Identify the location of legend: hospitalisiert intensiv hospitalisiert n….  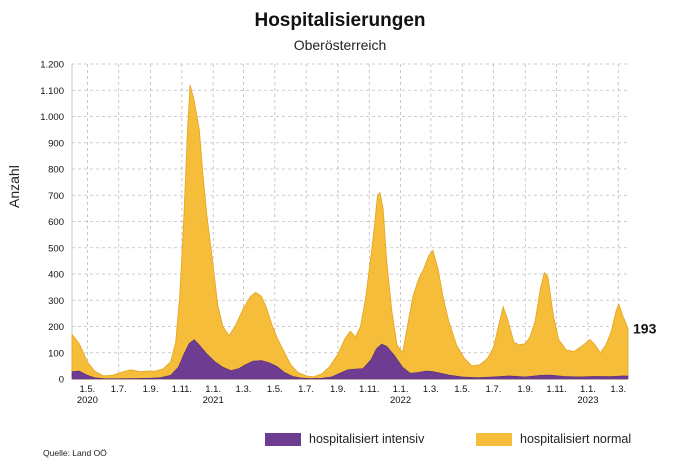
(340, 443).